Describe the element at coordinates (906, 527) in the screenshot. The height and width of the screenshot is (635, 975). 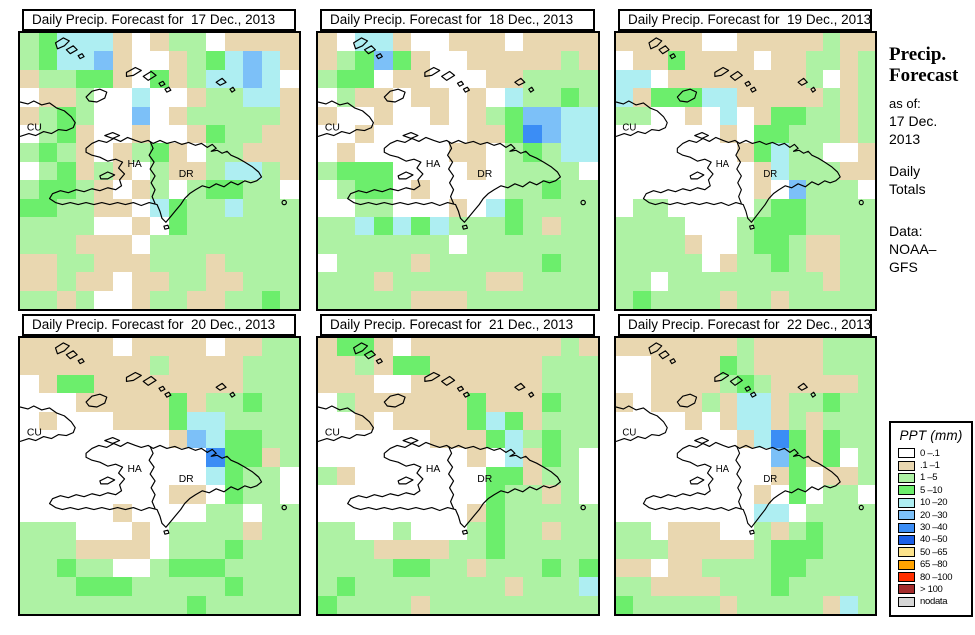
I see `legend-swatch` at that location.